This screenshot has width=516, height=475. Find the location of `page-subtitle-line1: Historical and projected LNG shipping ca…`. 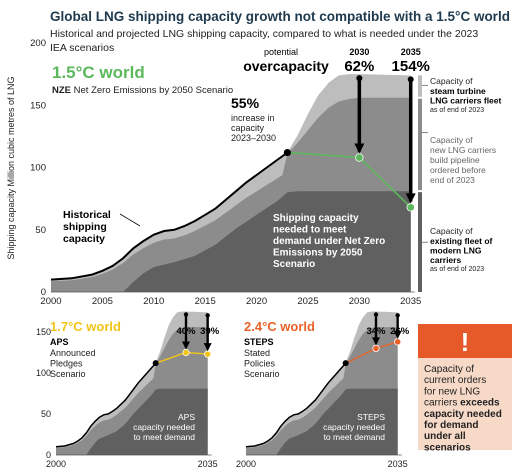

page-subtitle-line1: Historical and projected LNG shipping ca… is located at coordinates (264, 34).